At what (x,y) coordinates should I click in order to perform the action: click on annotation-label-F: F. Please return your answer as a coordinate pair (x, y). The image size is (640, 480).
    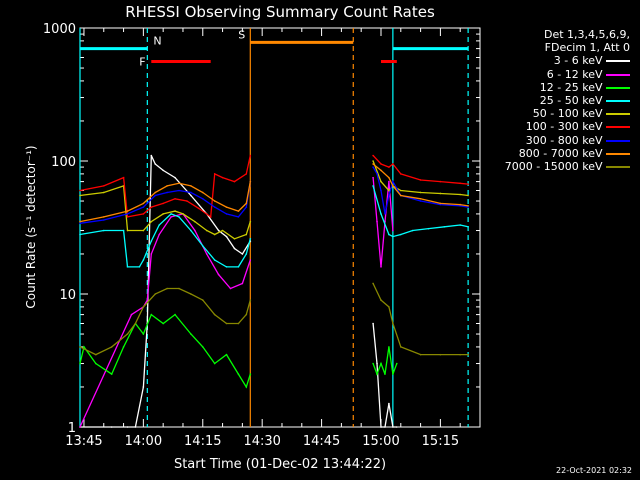
    Looking at the image, I should click on (142, 61).